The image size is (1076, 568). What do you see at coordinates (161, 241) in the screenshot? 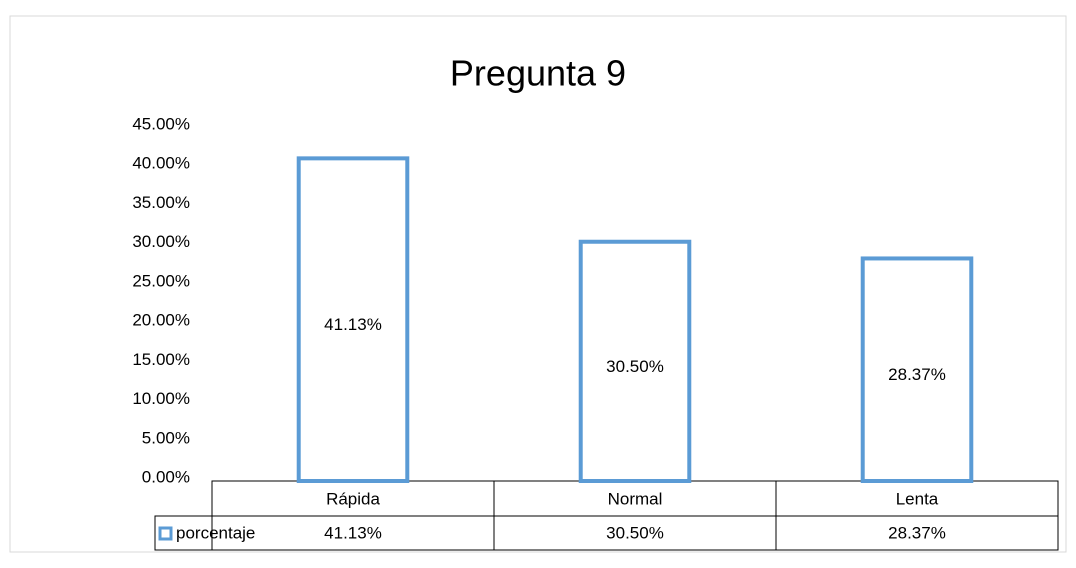
I see `y-tick-label: 30.00%` at bounding box center [161, 241].